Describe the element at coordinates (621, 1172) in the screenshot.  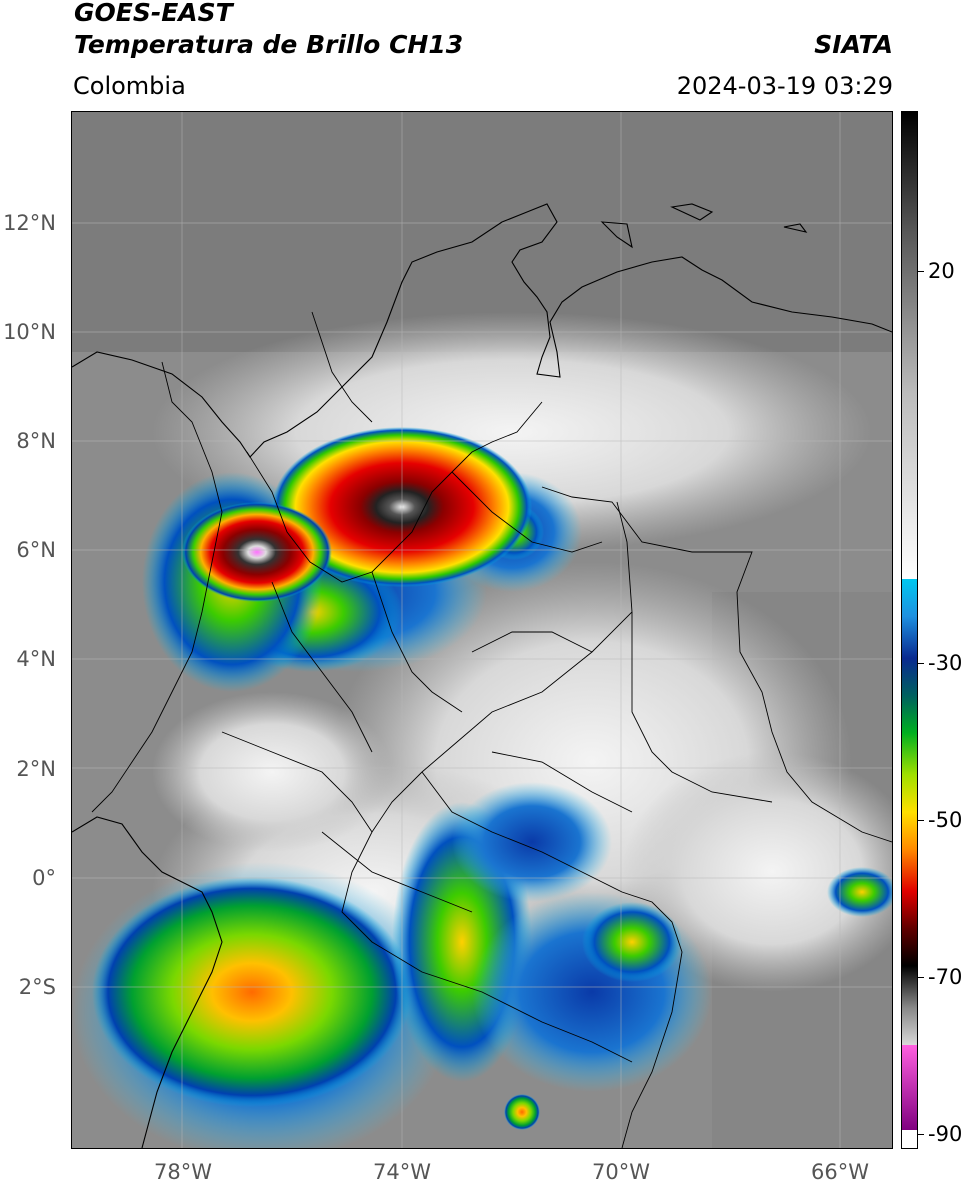
I see `lon-label-70w: 70°W` at that location.